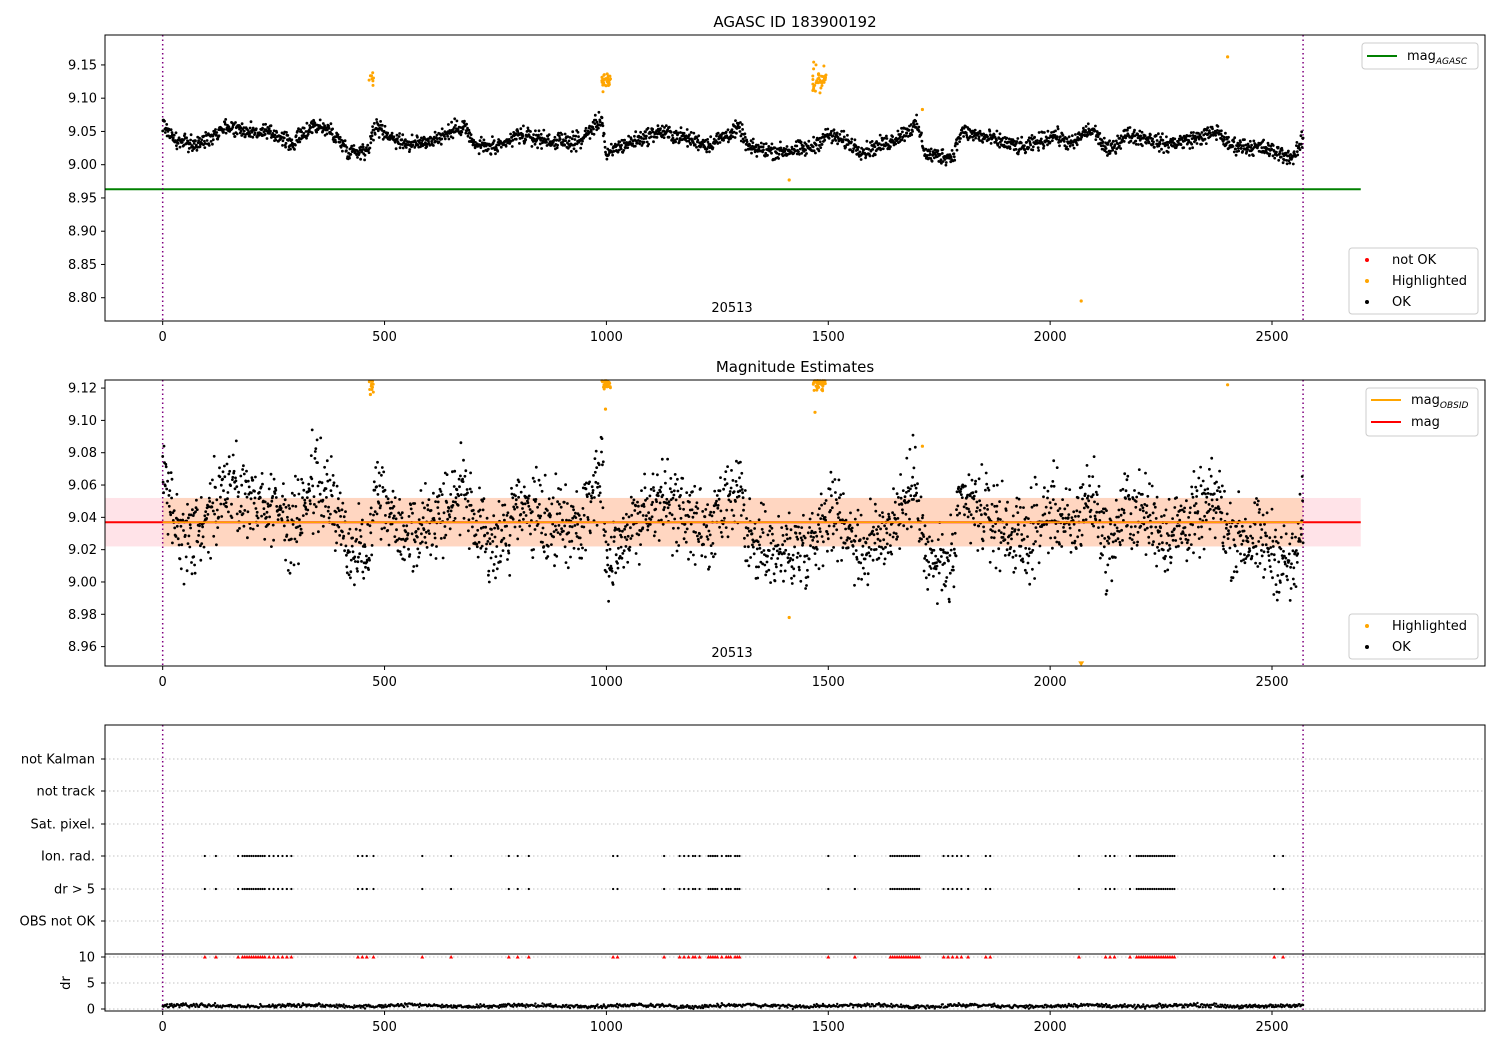  I want to click on y-tick-label: 9.00, so click(82, 165).